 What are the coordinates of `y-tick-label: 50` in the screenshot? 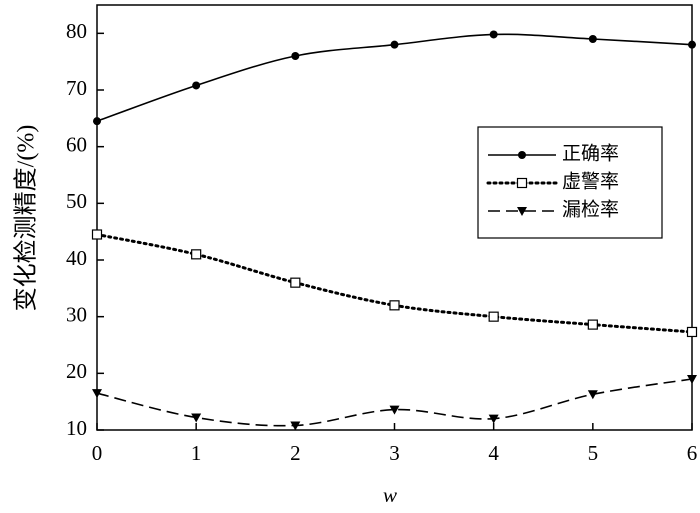 It's located at (76, 201).